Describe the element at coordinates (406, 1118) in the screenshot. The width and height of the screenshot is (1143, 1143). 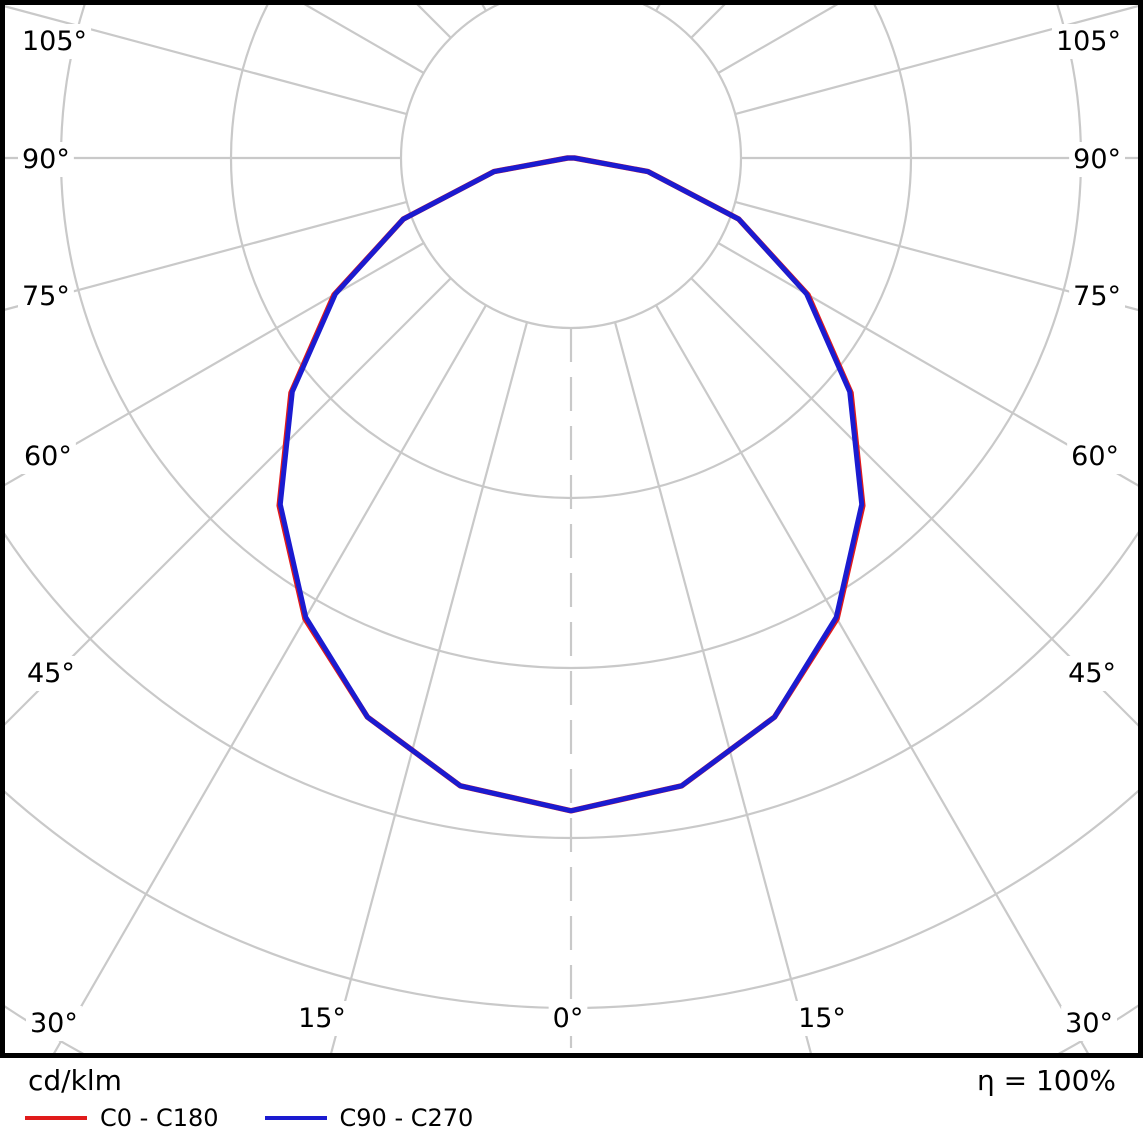
I see `legend-label-c90-c270: C90 - C270` at that location.